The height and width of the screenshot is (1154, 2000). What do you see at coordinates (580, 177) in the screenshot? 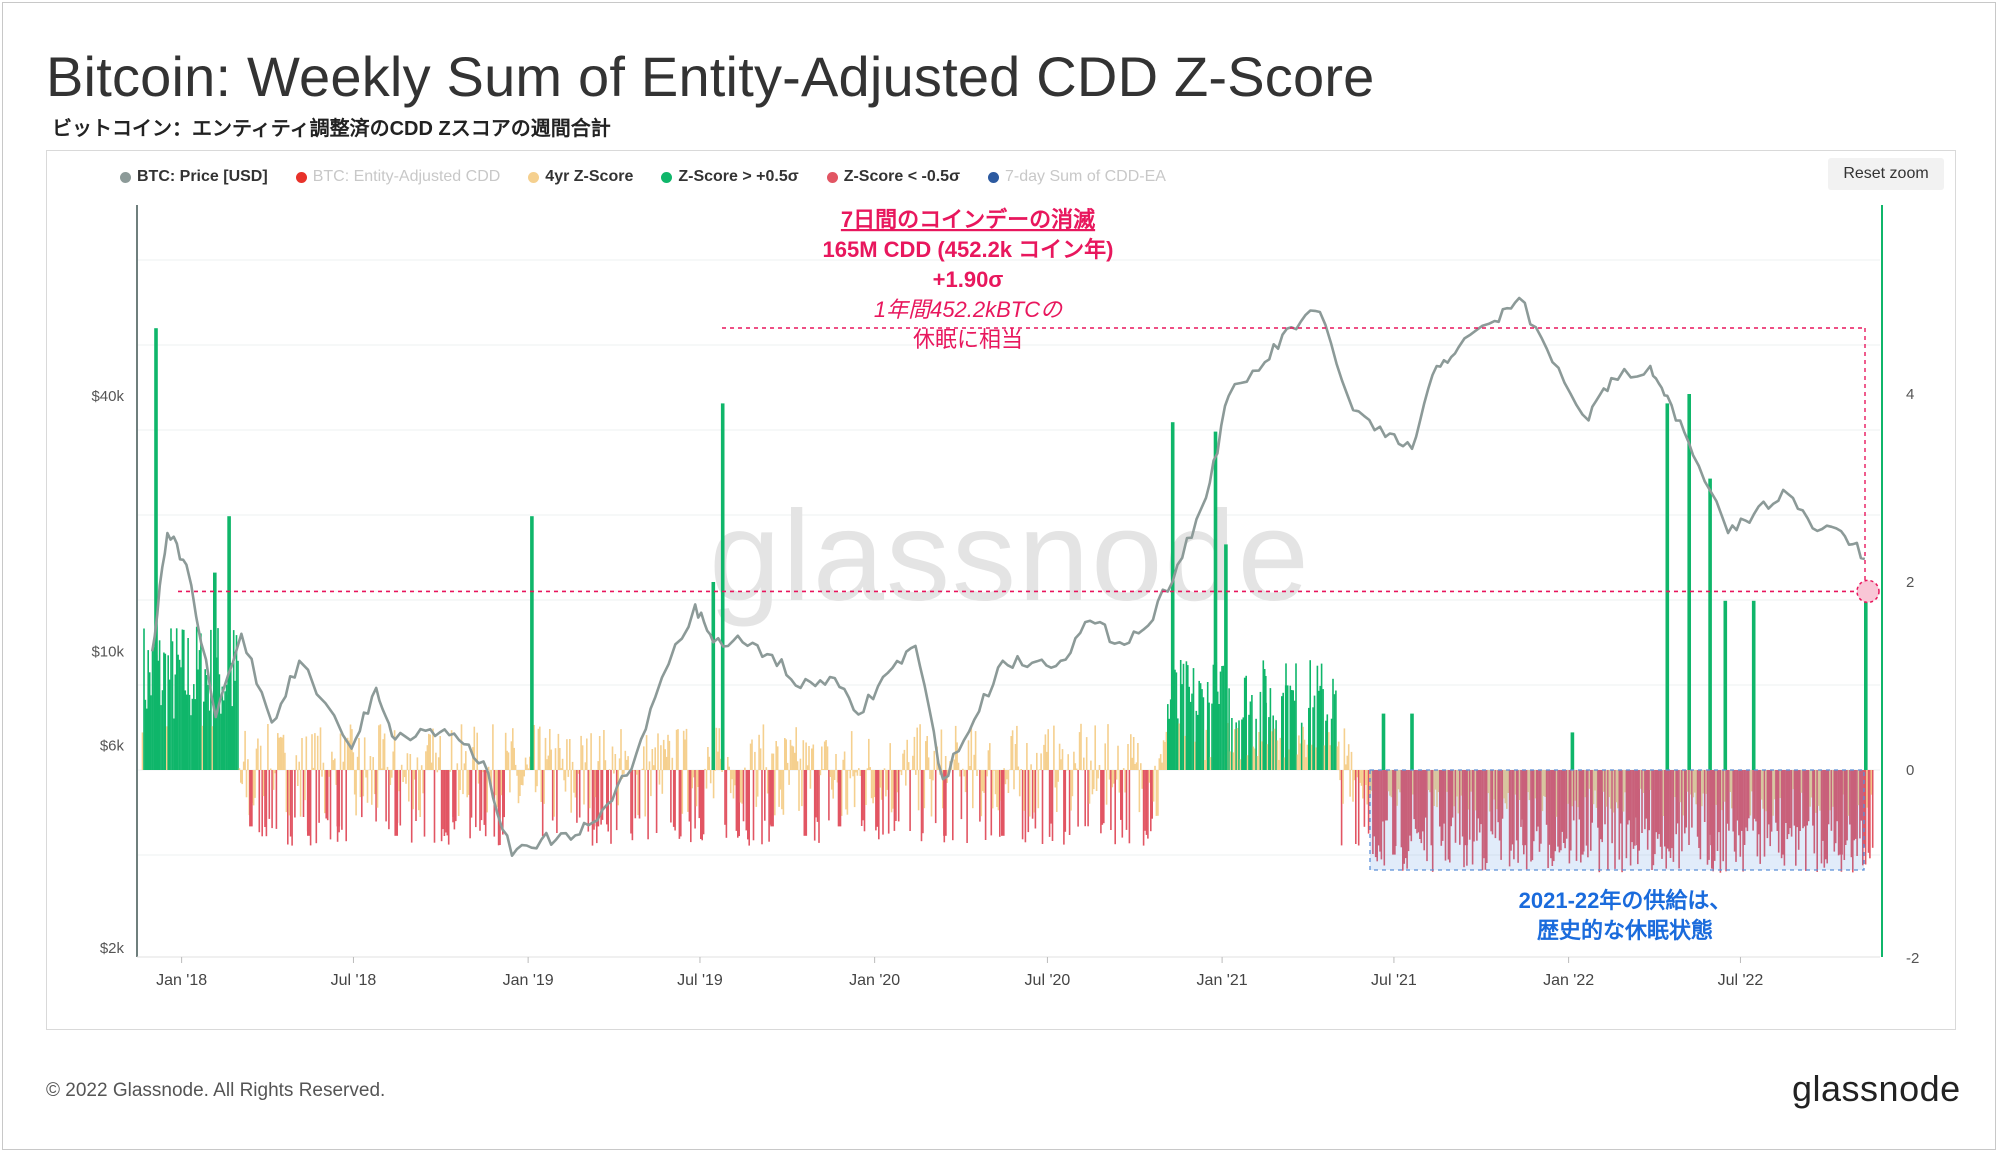
I see `legend-item: 4yr Z-Score` at bounding box center [580, 177].